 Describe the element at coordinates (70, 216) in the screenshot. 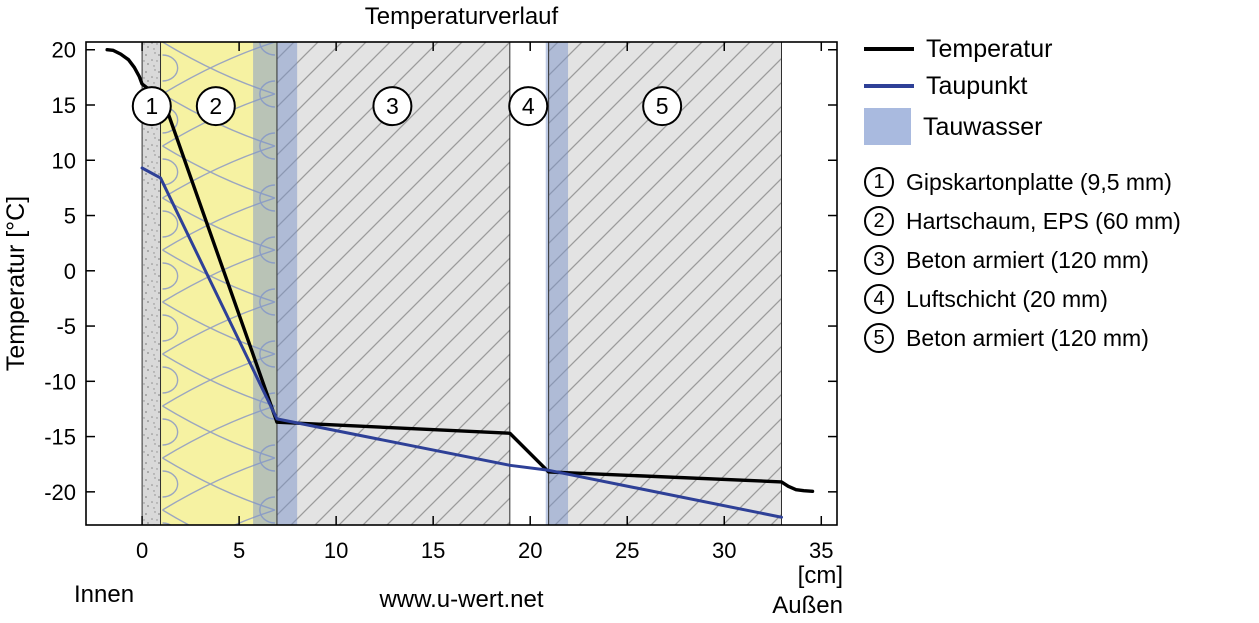

I see `y-tick-label: 5` at that location.